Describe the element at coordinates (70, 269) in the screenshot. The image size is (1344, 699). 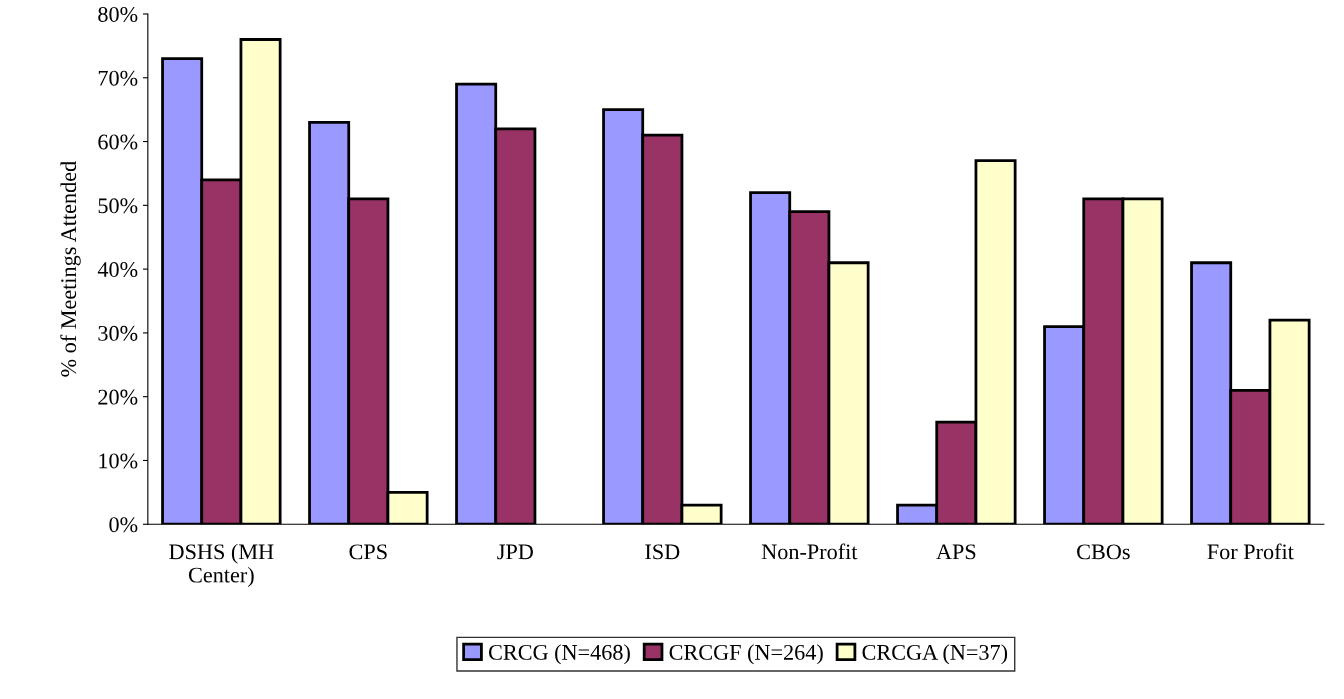
I see `y-axis-title: % of Meetings Attended` at that location.